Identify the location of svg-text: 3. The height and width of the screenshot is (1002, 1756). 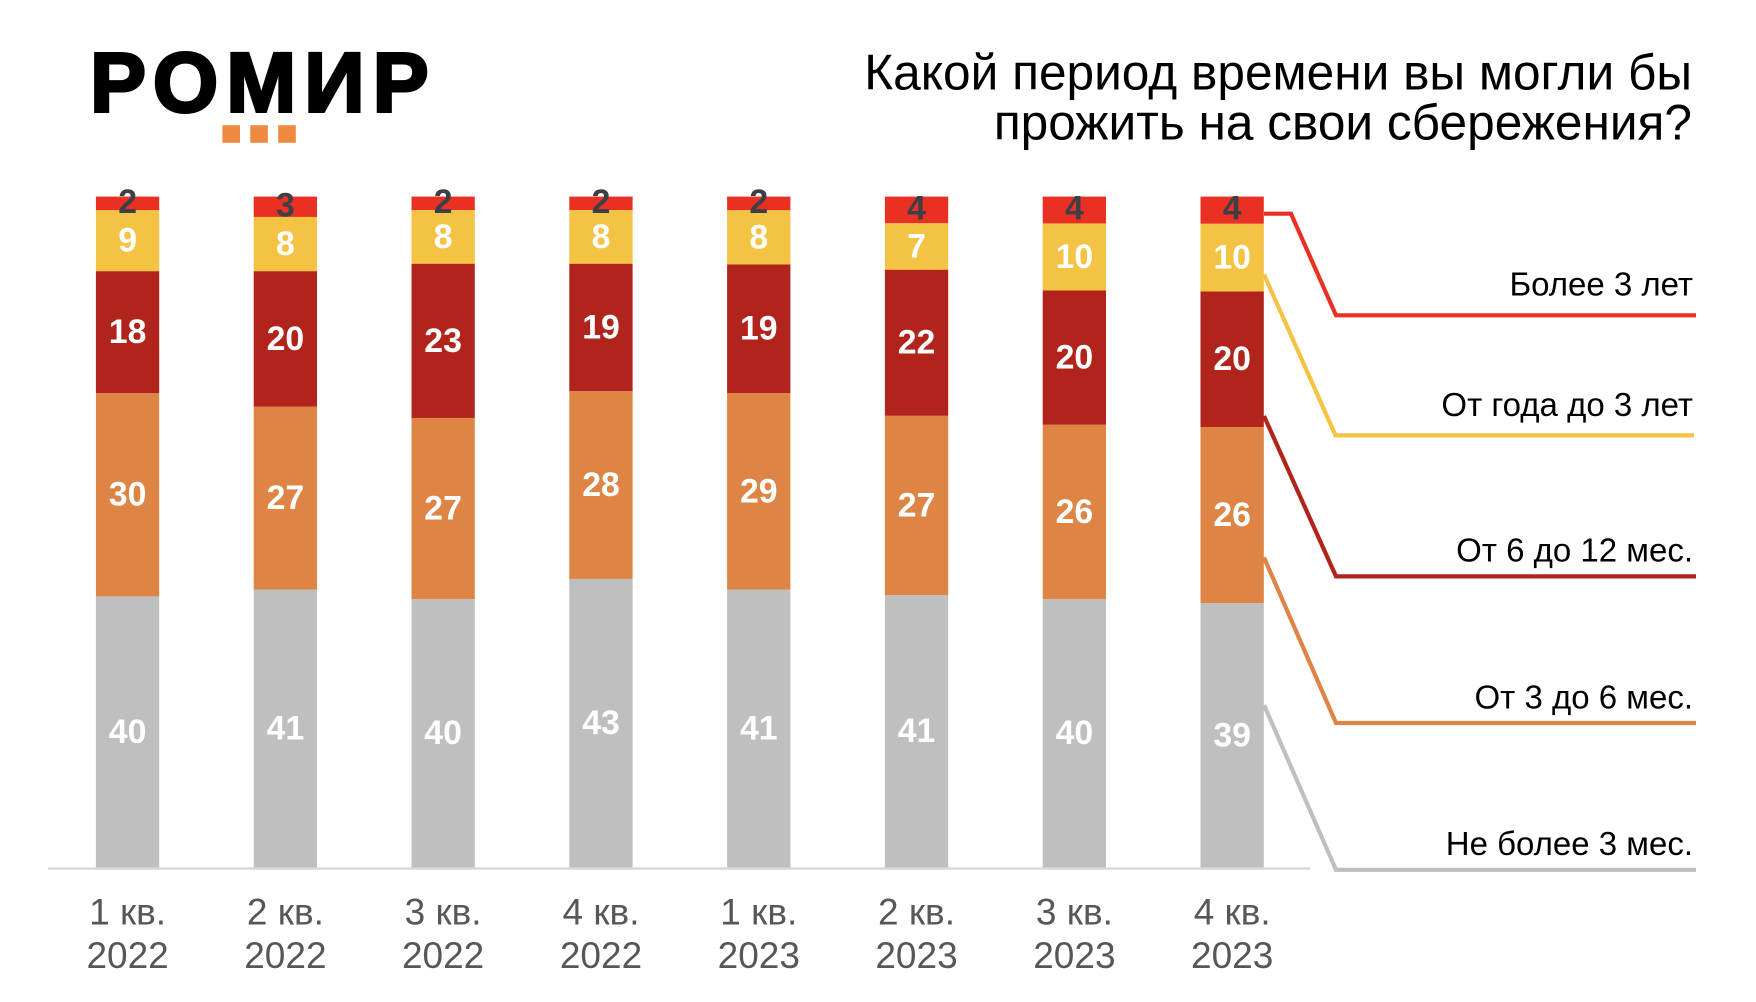
(285, 205).